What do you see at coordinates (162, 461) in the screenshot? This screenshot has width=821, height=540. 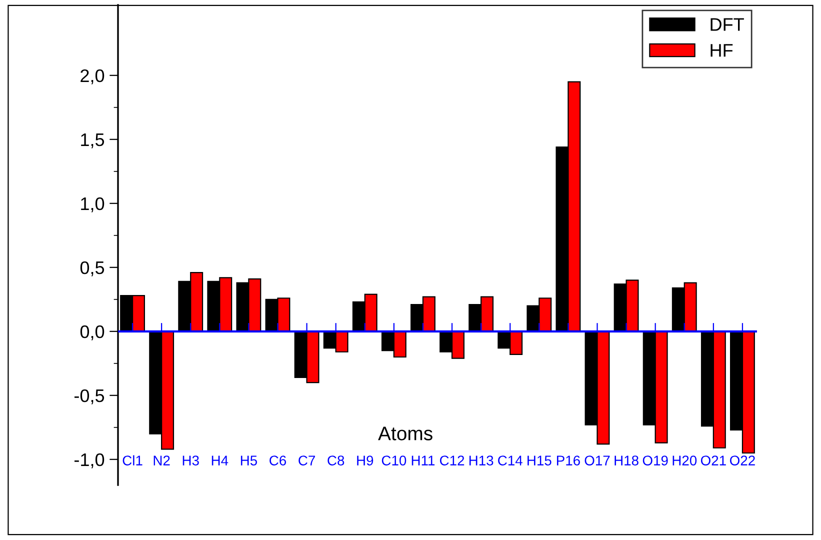 I see `x-tick-label: N2` at bounding box center [162, 461].